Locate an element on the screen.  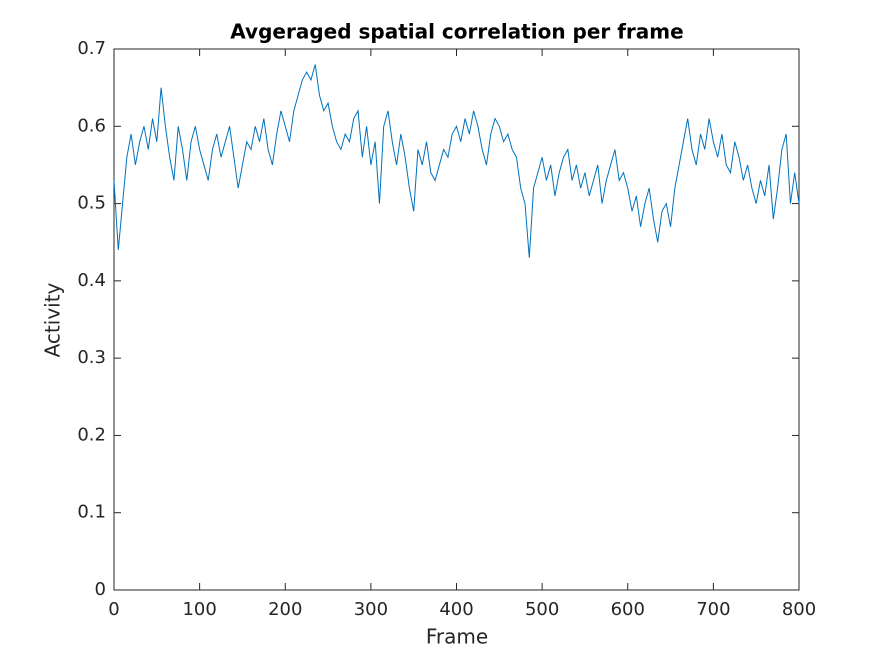
y-tick-label: 0 is located at coordinates (100, 589).